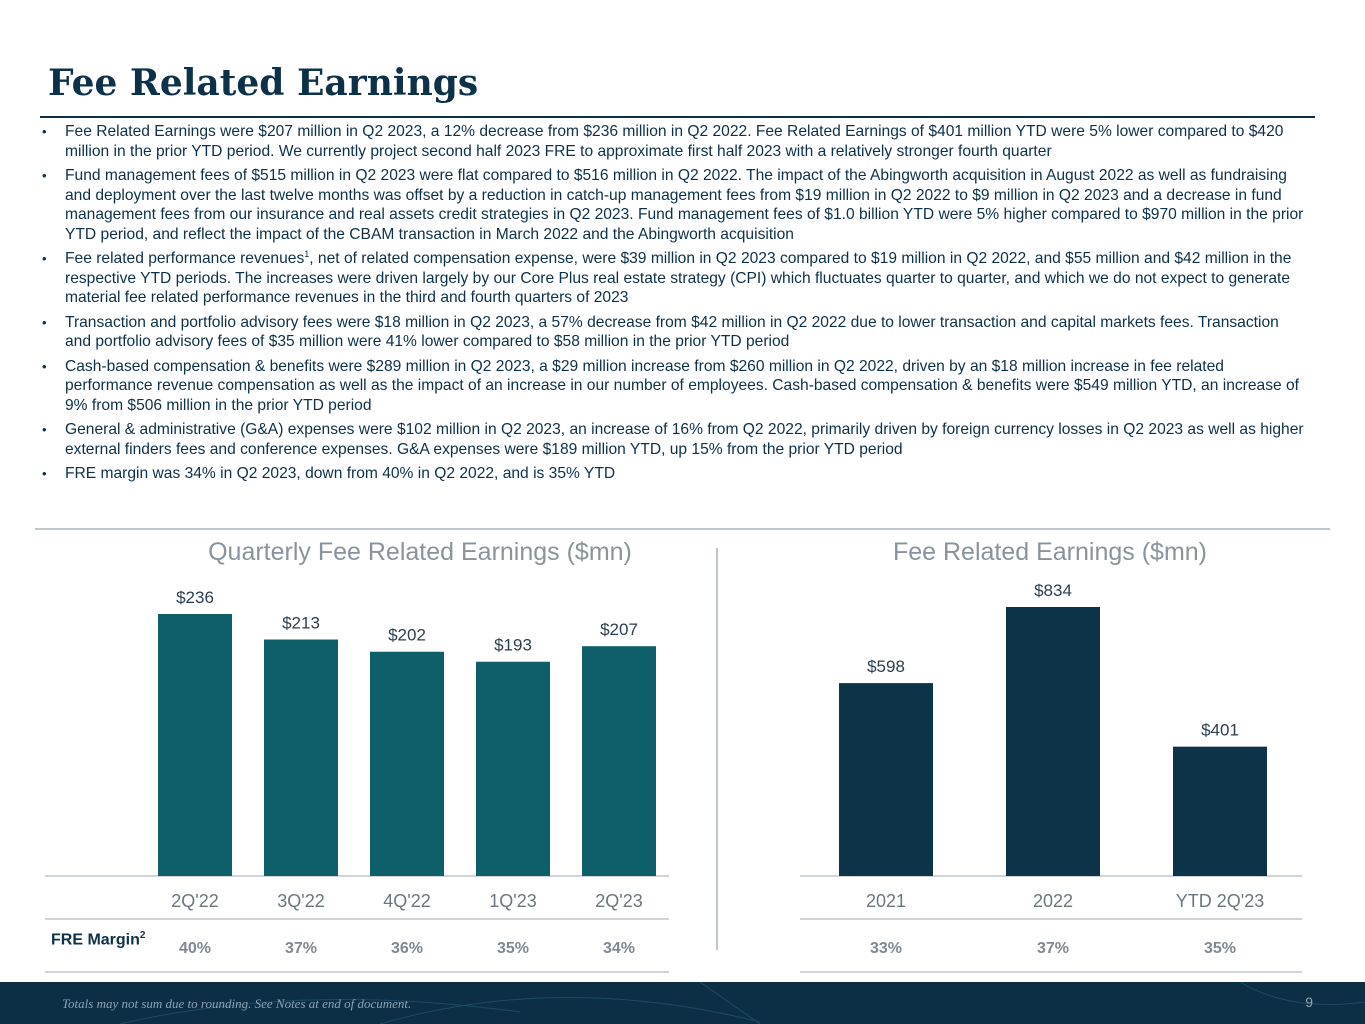 This screenshot has height=1024, width=1365. Describe the element at coordinates (1220, 948) in the screenshot. I see `annual-margin-value: 35%` at that location.